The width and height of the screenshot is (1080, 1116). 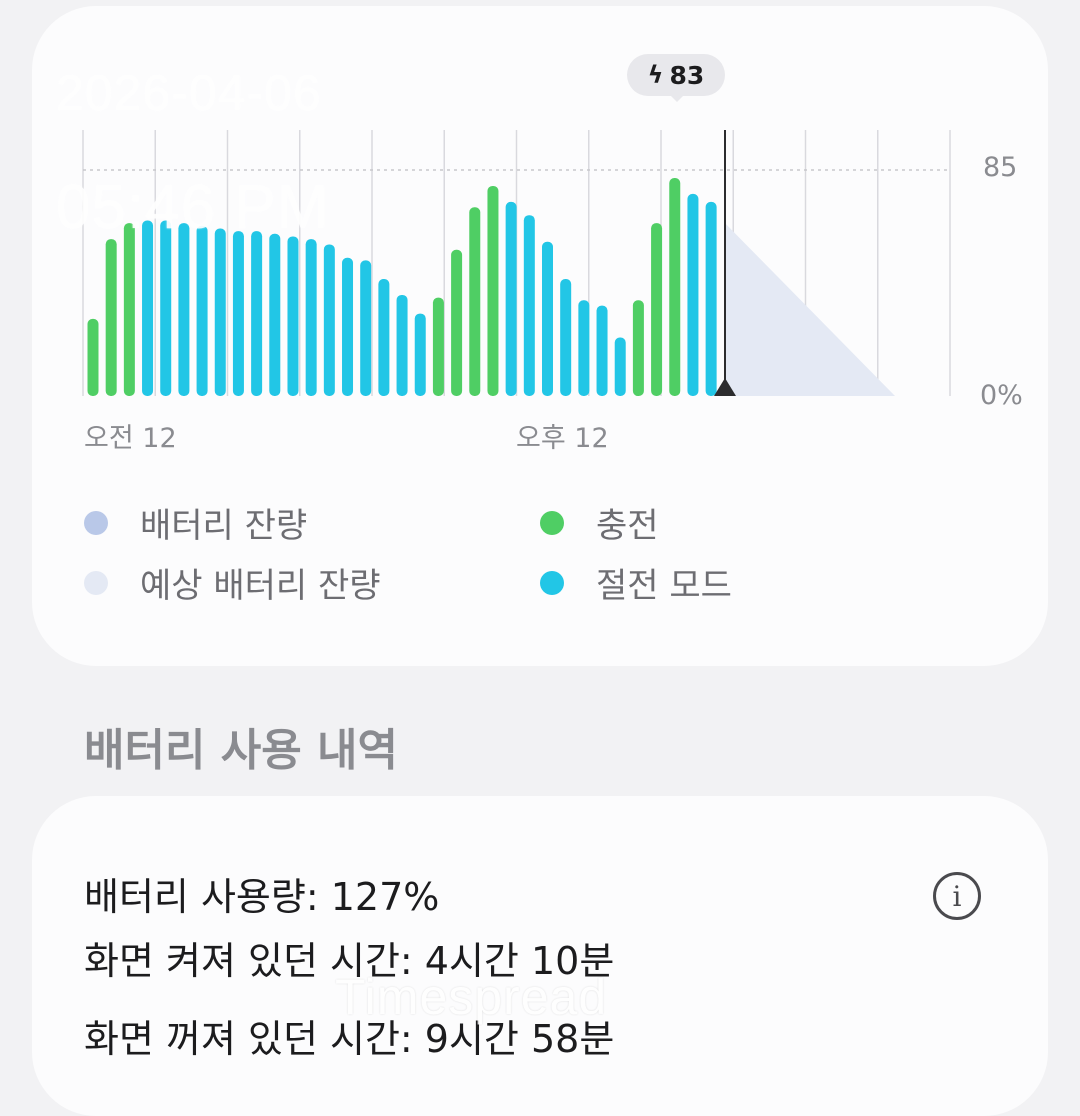 I want to click on legend-charging: 충전, so click(x=599, y=522).